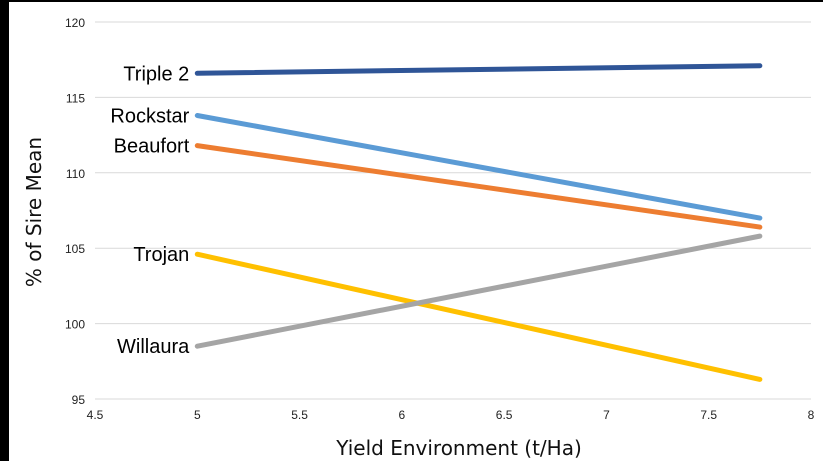 This screenshot has height=461, width=823. I want to click on y-tick-label: 100, so click(75, 325).